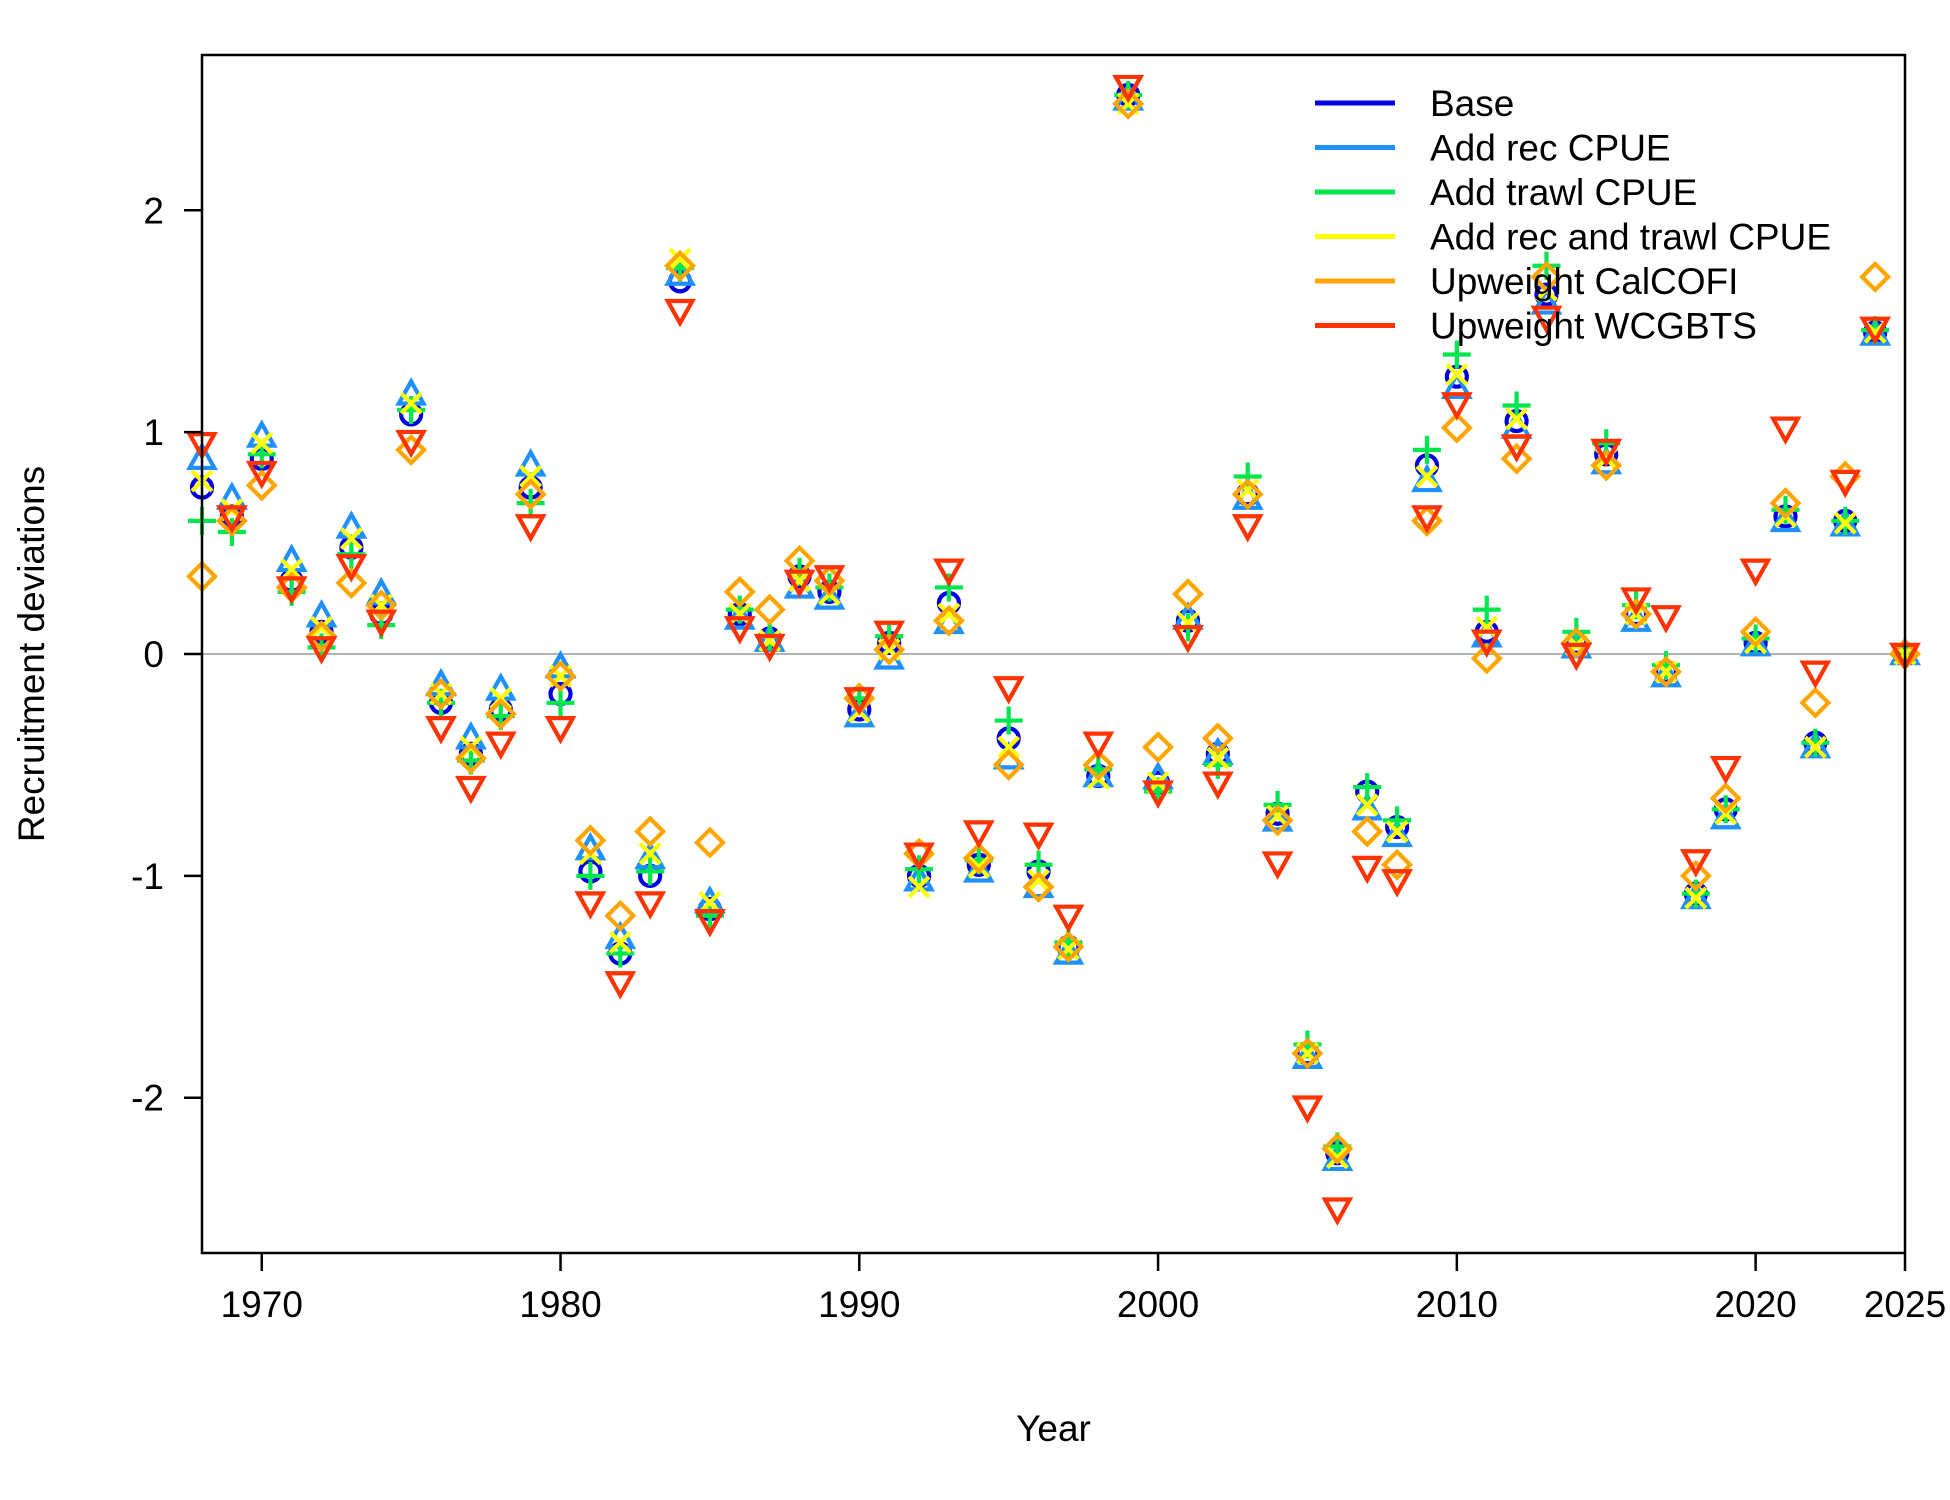  Describe the element at coordinates (153, 654) in the screenshot. I see `y-tick-label: 0` at that location.